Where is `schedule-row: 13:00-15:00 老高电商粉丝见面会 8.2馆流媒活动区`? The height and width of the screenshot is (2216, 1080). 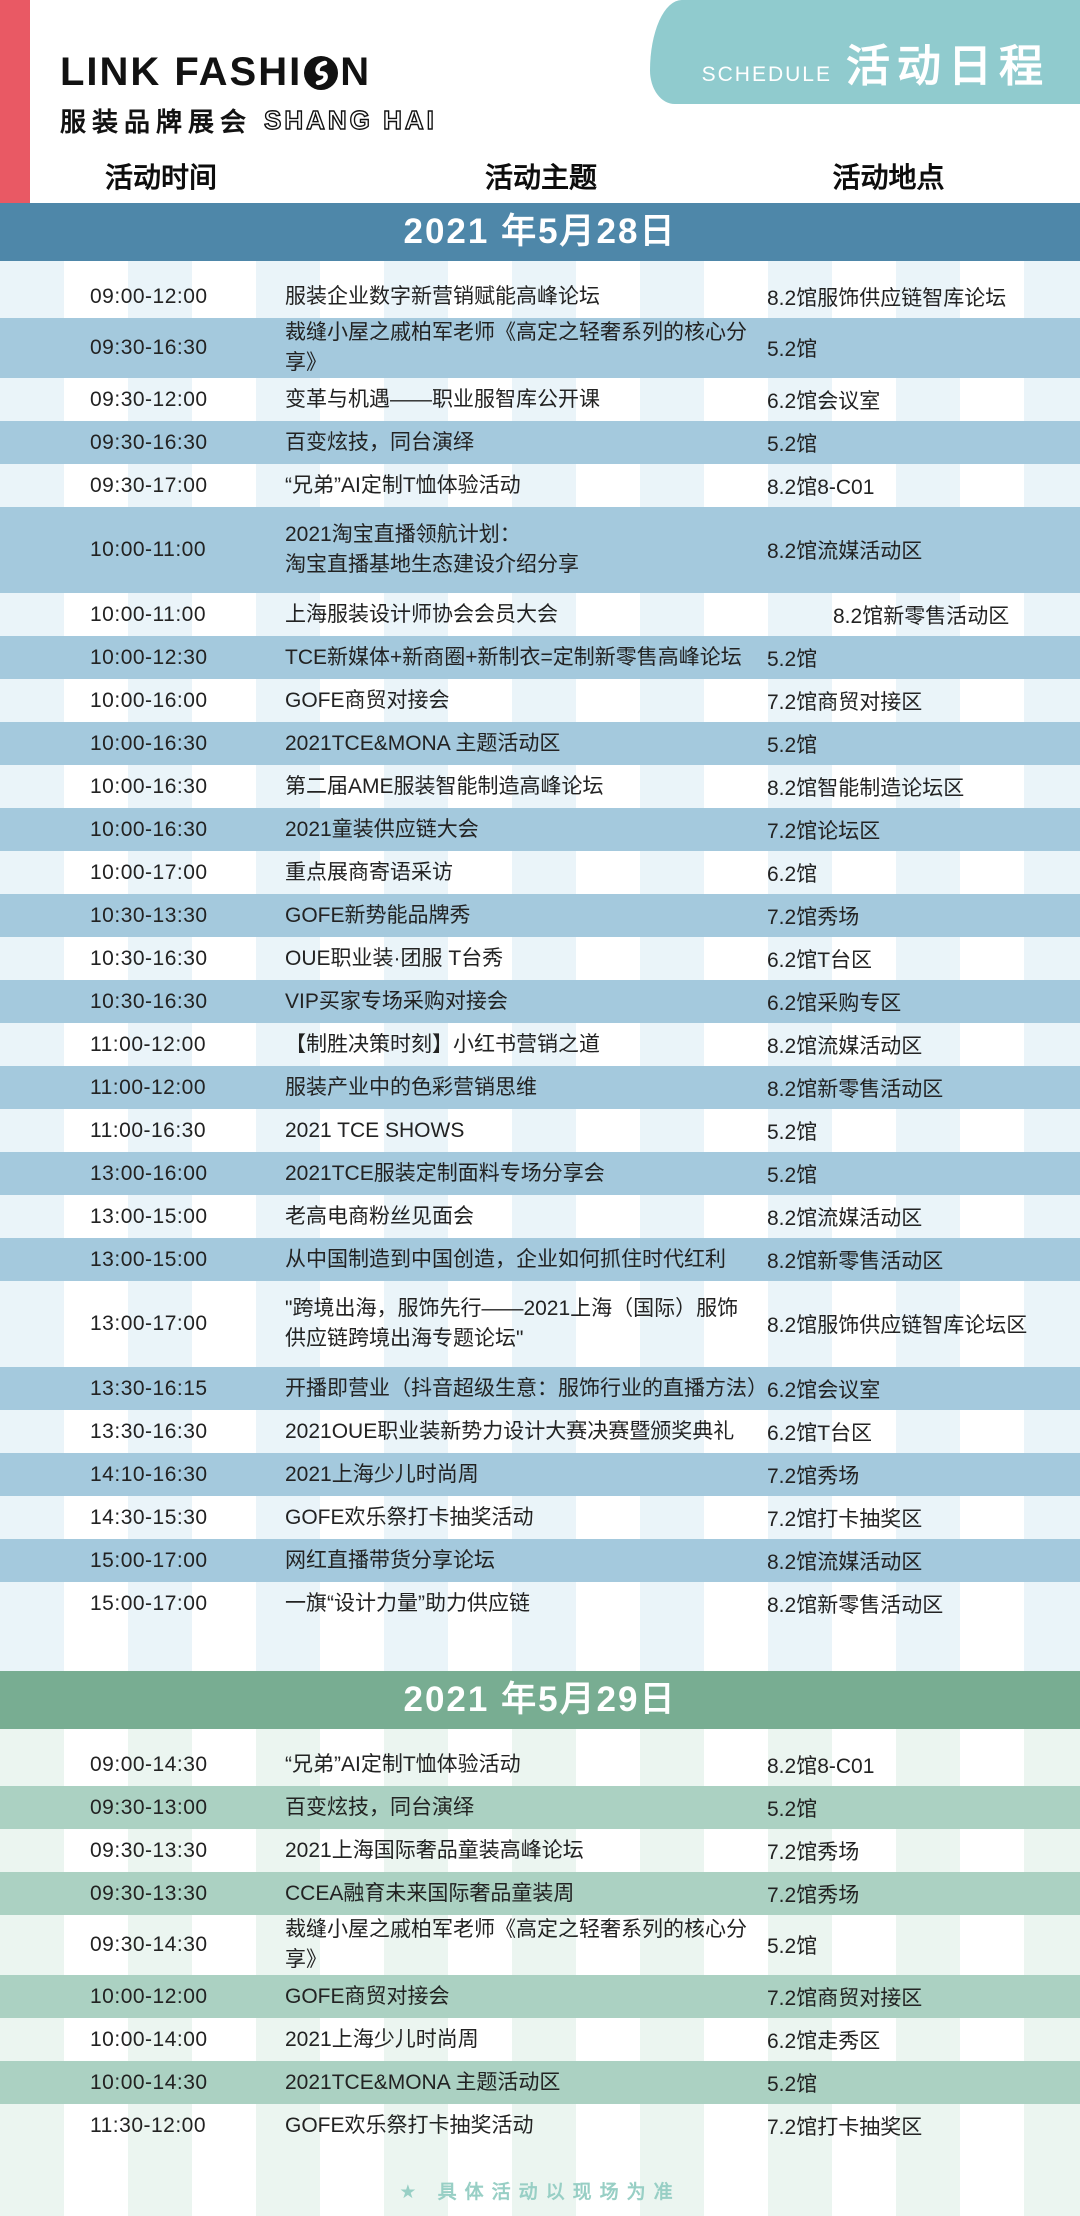 schedule-row: 13:00-15:00 老高电商粉丝见面会 8.2馆流媒活动区 is located at coordinates (540, 1216).